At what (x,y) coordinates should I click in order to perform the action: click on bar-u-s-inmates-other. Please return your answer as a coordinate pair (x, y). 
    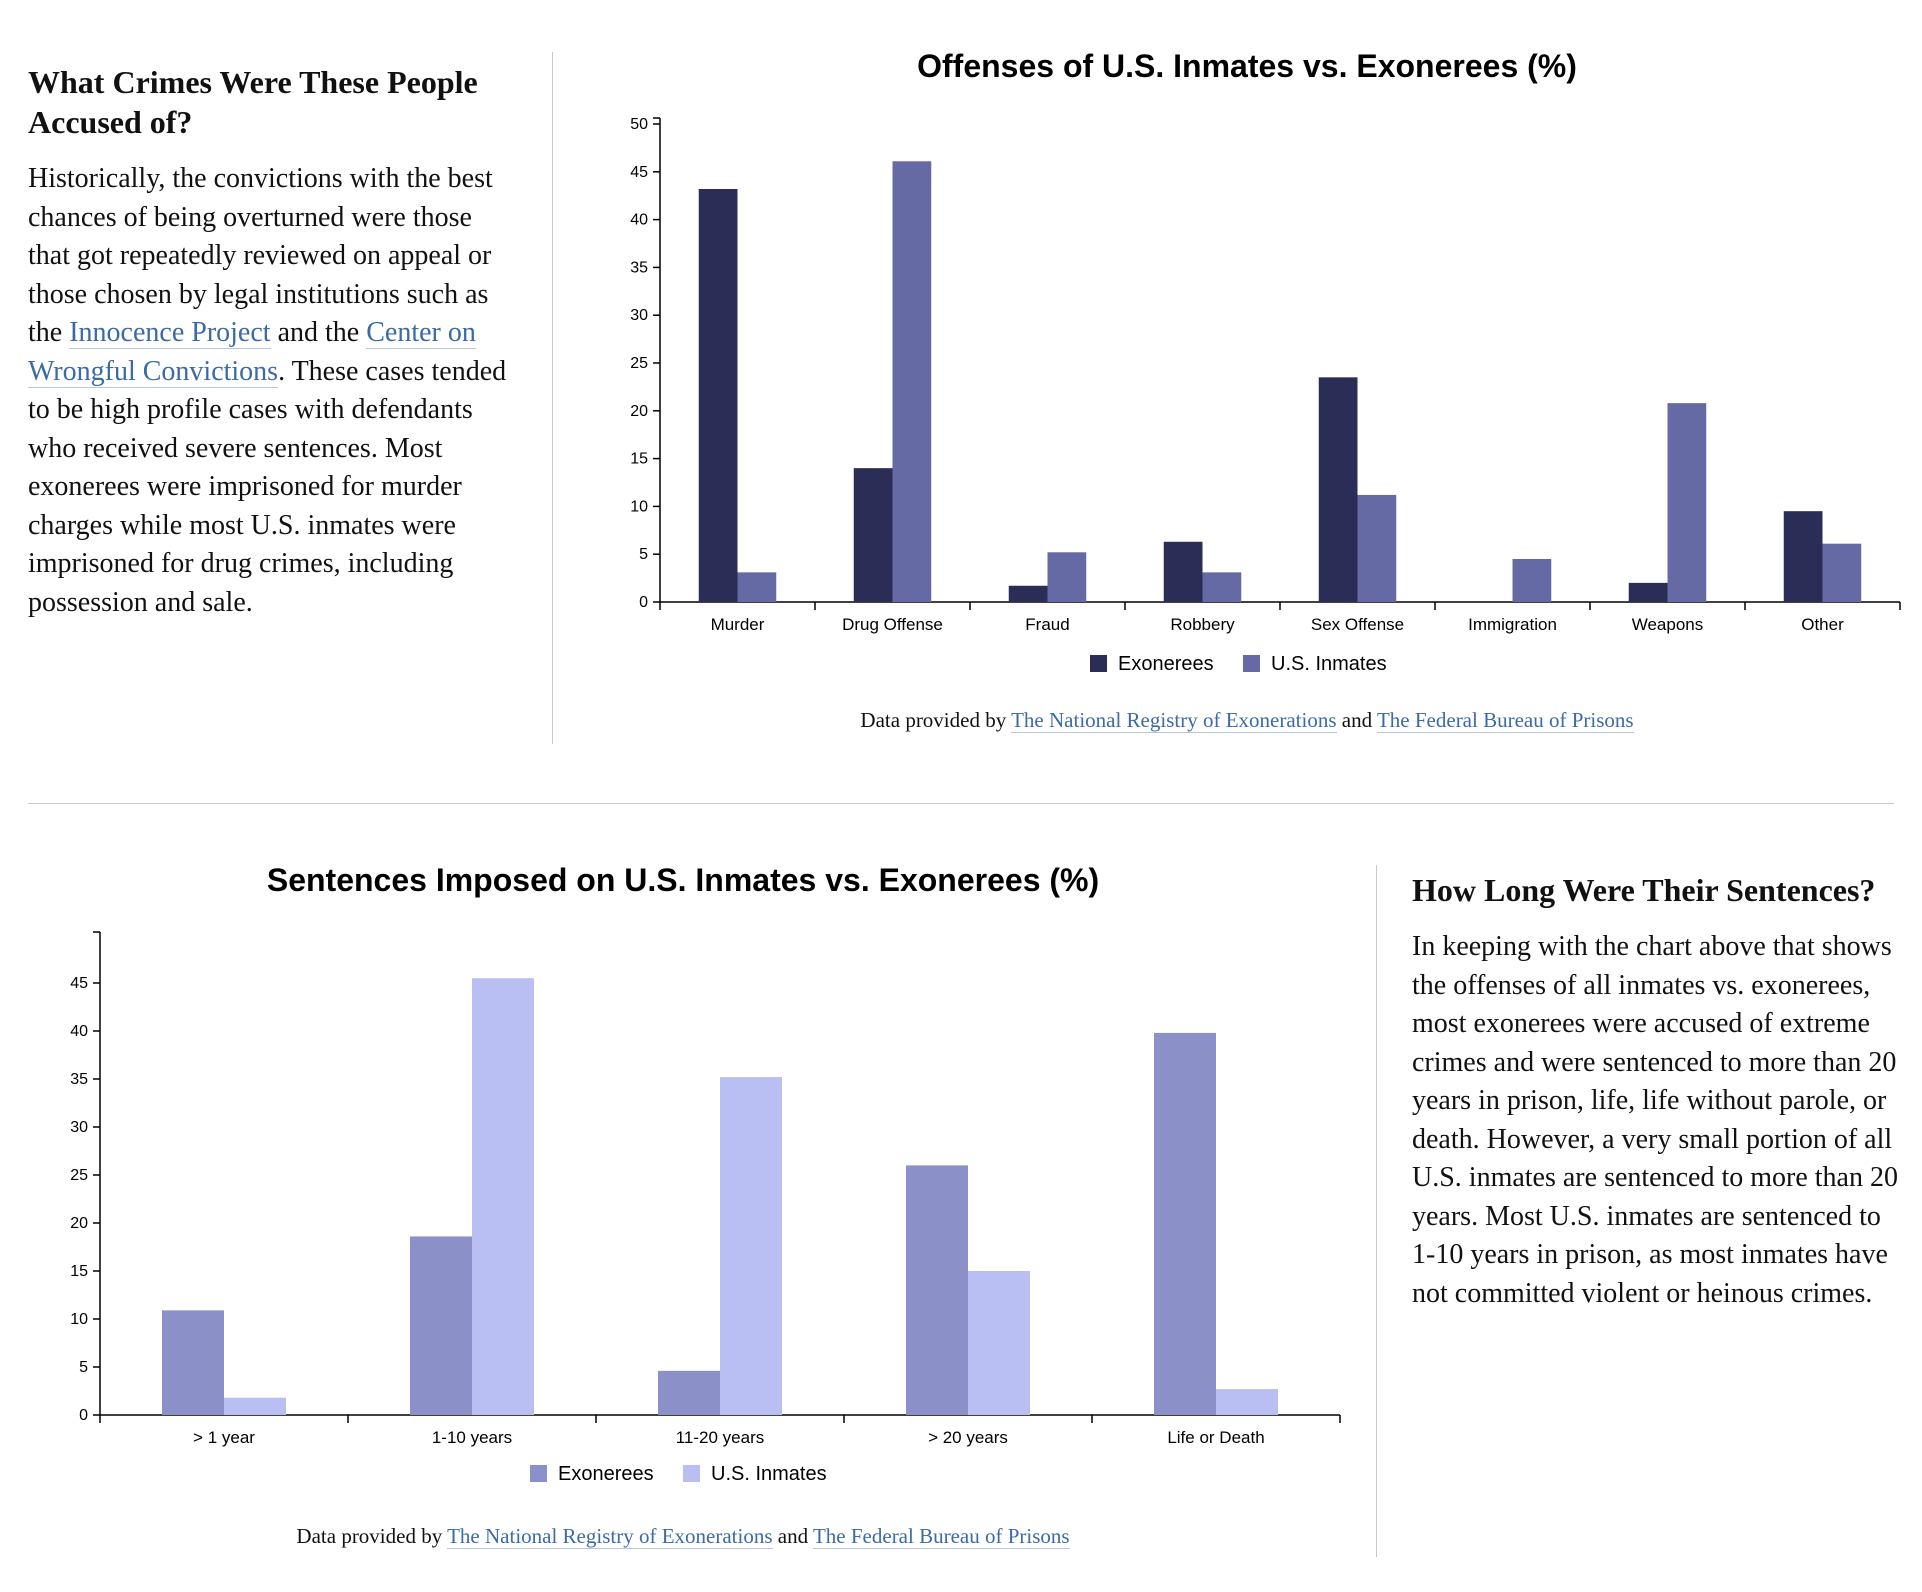
    Looking at the image, I should click on (1842, 572).